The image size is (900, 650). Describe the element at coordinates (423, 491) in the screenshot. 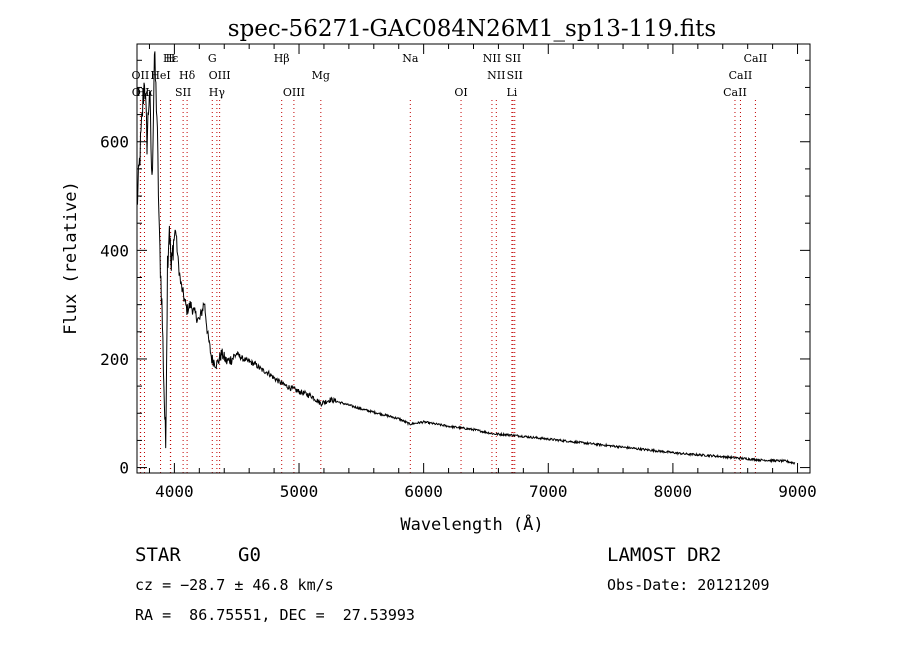

I see `x-tick-label: 6000` at that location.